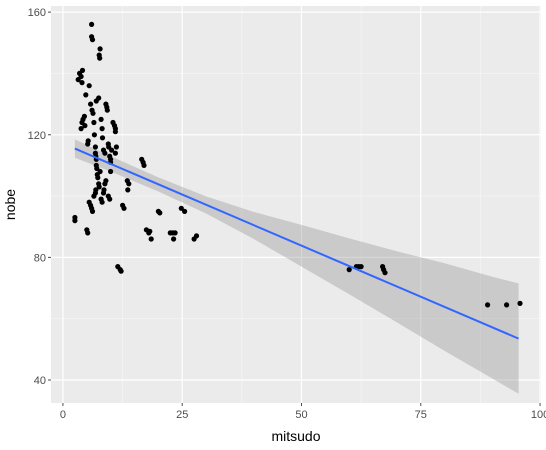 This screenshot has height=450, width=546. I want to click on x-tick-label-1: 25, so click(182, 415).